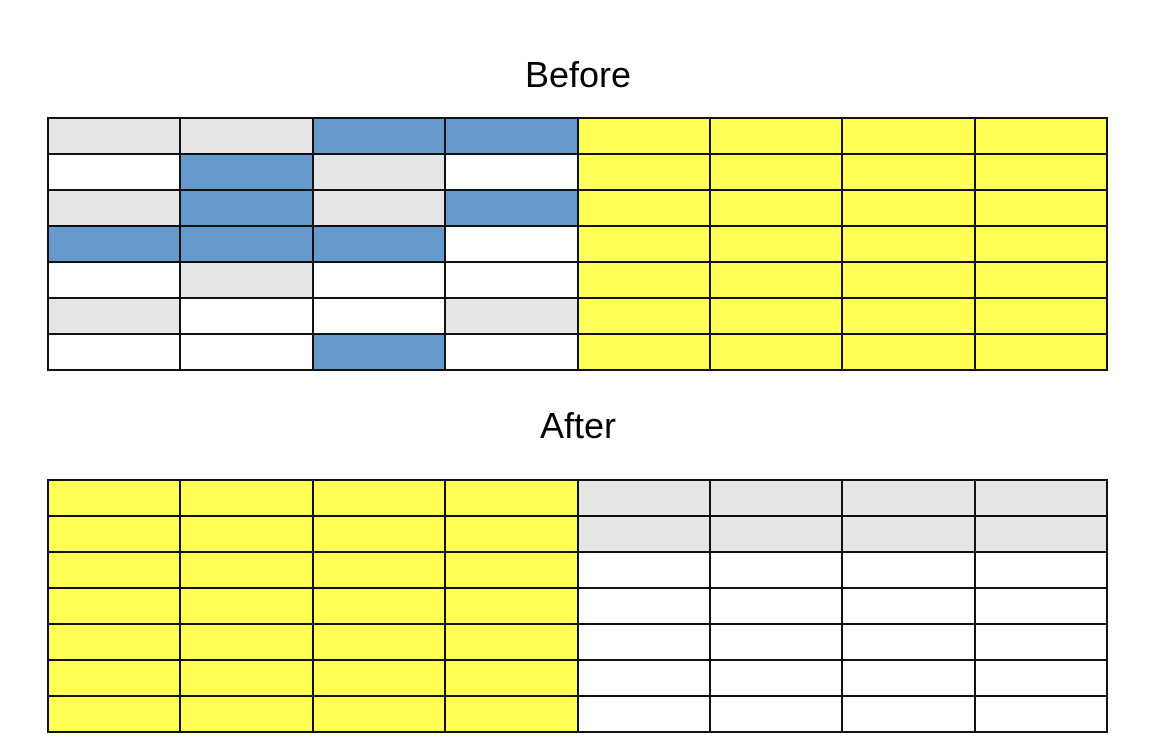 The height and width of the screenshot is (744, 1156). I want to click on before-title: Before, so click(578, 74).